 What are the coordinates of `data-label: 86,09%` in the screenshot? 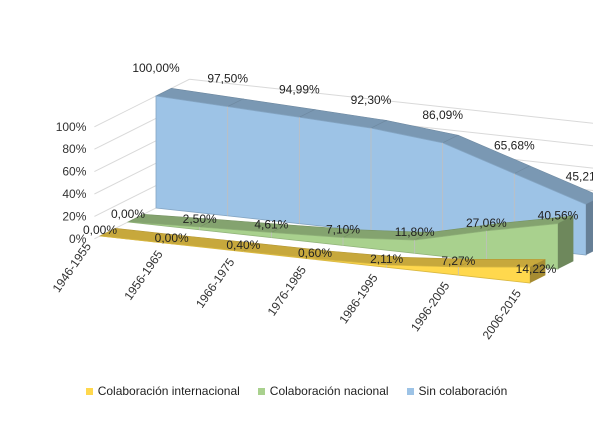 It's located at (442, 115).